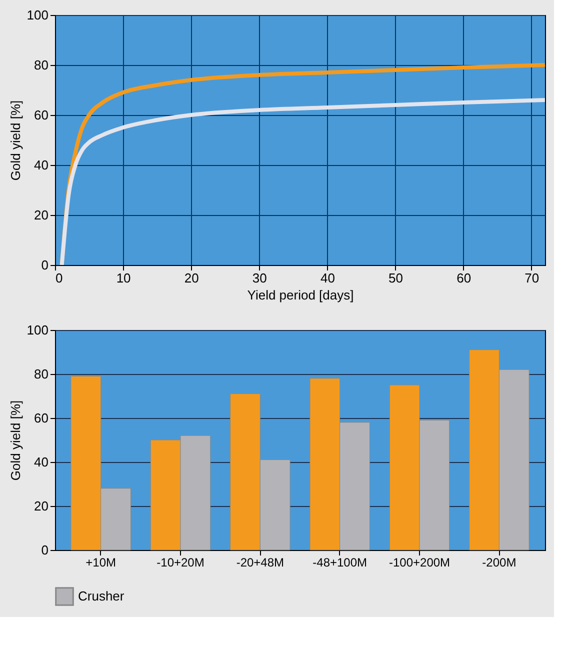 This screenshot has height=654, width=584. What do you see at coordinates (499, 563) in the screenshot?
I see `x-tick-label: -200M` at bounding box center [499, 563].